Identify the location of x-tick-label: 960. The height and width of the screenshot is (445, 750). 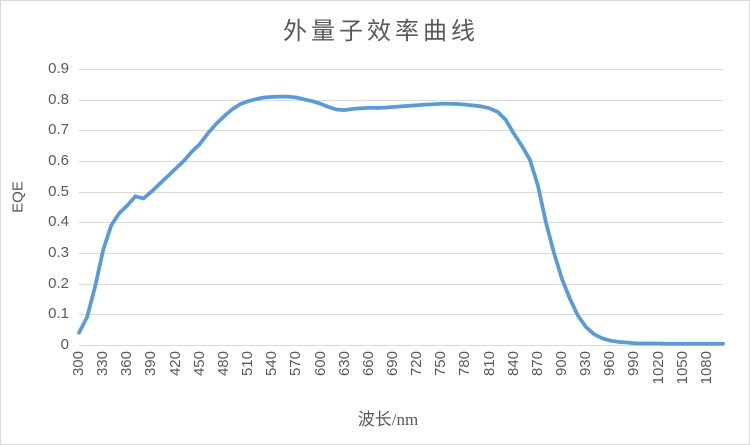
(610, 364).